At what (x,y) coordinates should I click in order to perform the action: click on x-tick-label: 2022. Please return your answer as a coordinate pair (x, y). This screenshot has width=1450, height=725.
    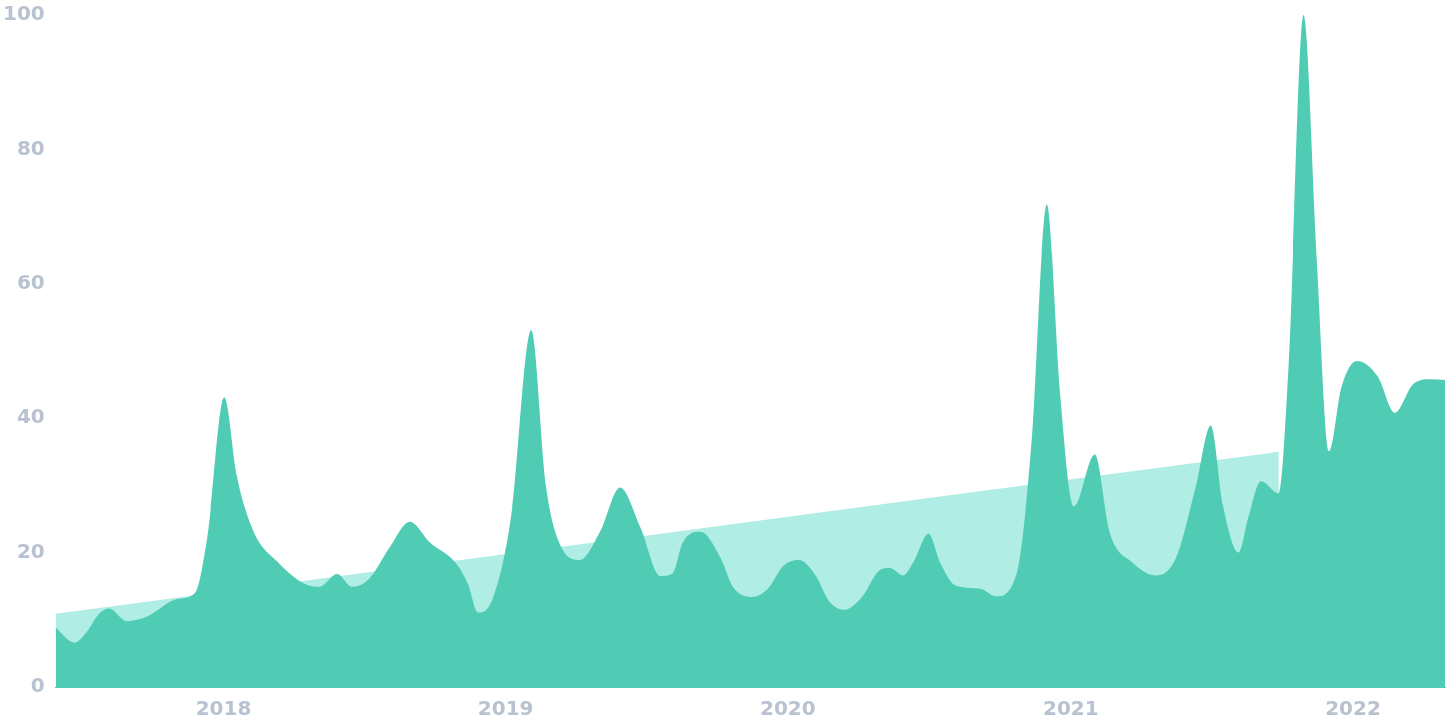
    Looking at the image, I should click on (1353, 708).